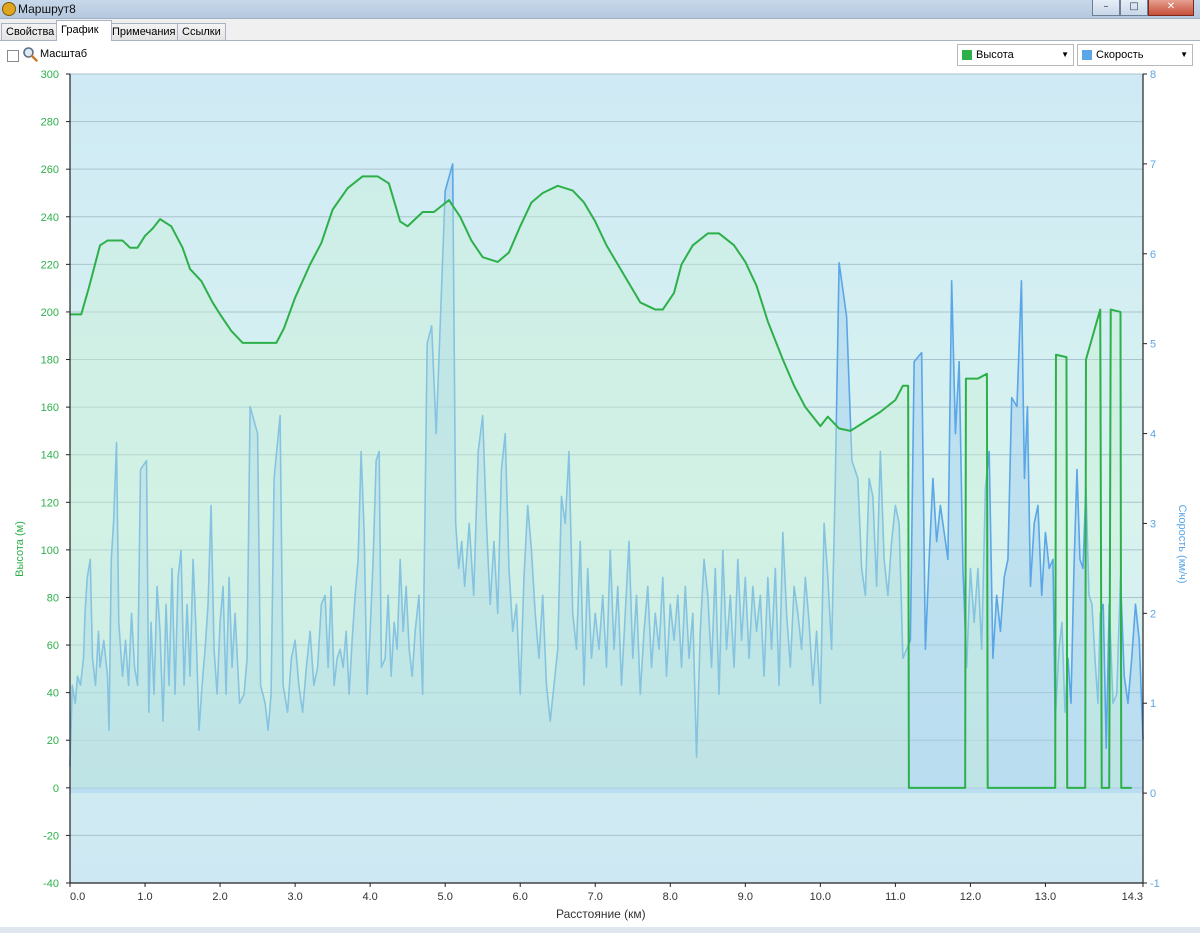 Image resolution: width=1200 pixels, height=933 pixels. I want to click on x-tick-label: 2.0, so click(219, 897).